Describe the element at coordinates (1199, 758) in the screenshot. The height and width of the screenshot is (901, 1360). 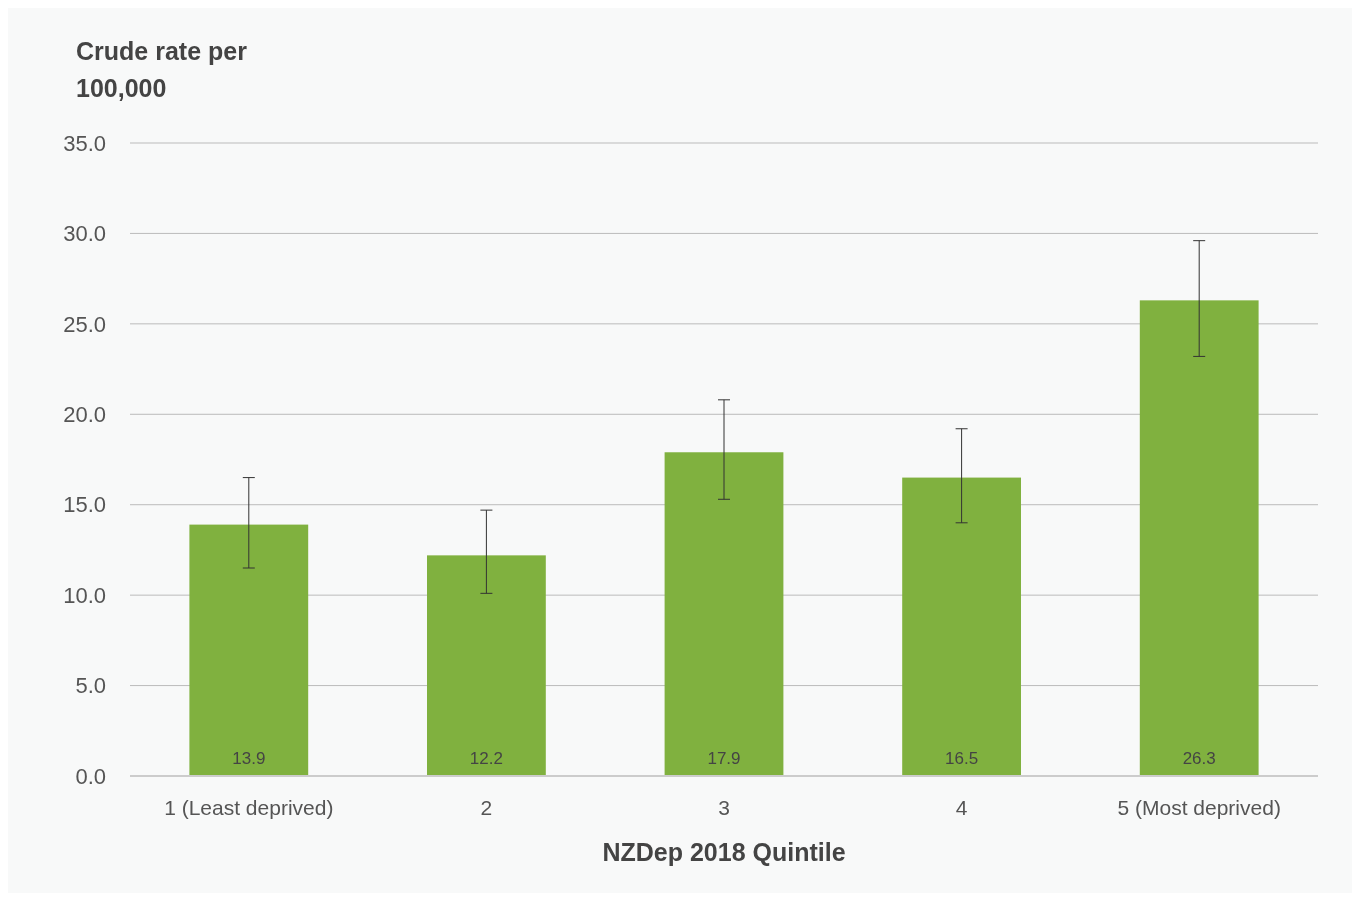
I see `data-label: 26.3` at that location.